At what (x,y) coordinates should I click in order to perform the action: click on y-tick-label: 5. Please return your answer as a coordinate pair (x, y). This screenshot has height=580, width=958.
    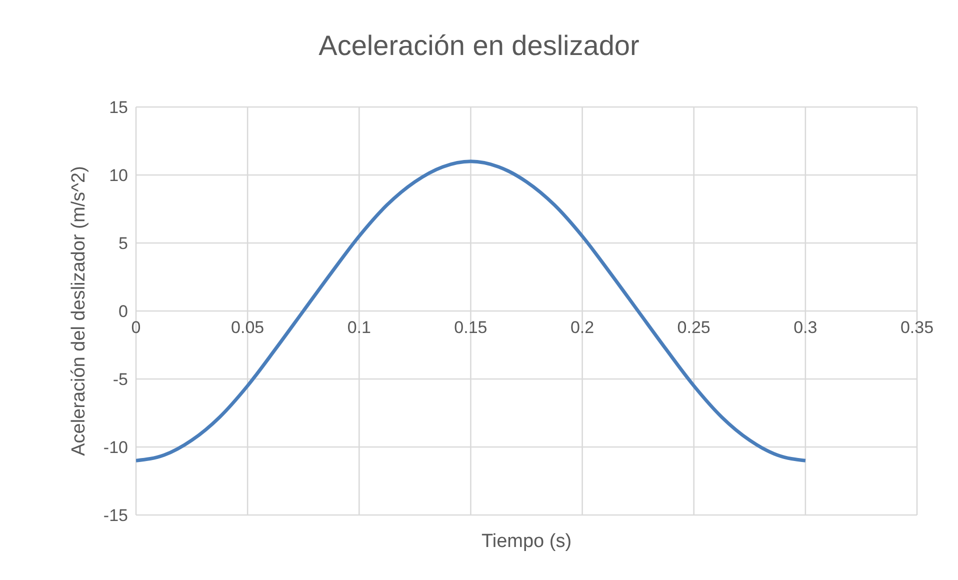
    Looking at the image, I should click on (123, 244).